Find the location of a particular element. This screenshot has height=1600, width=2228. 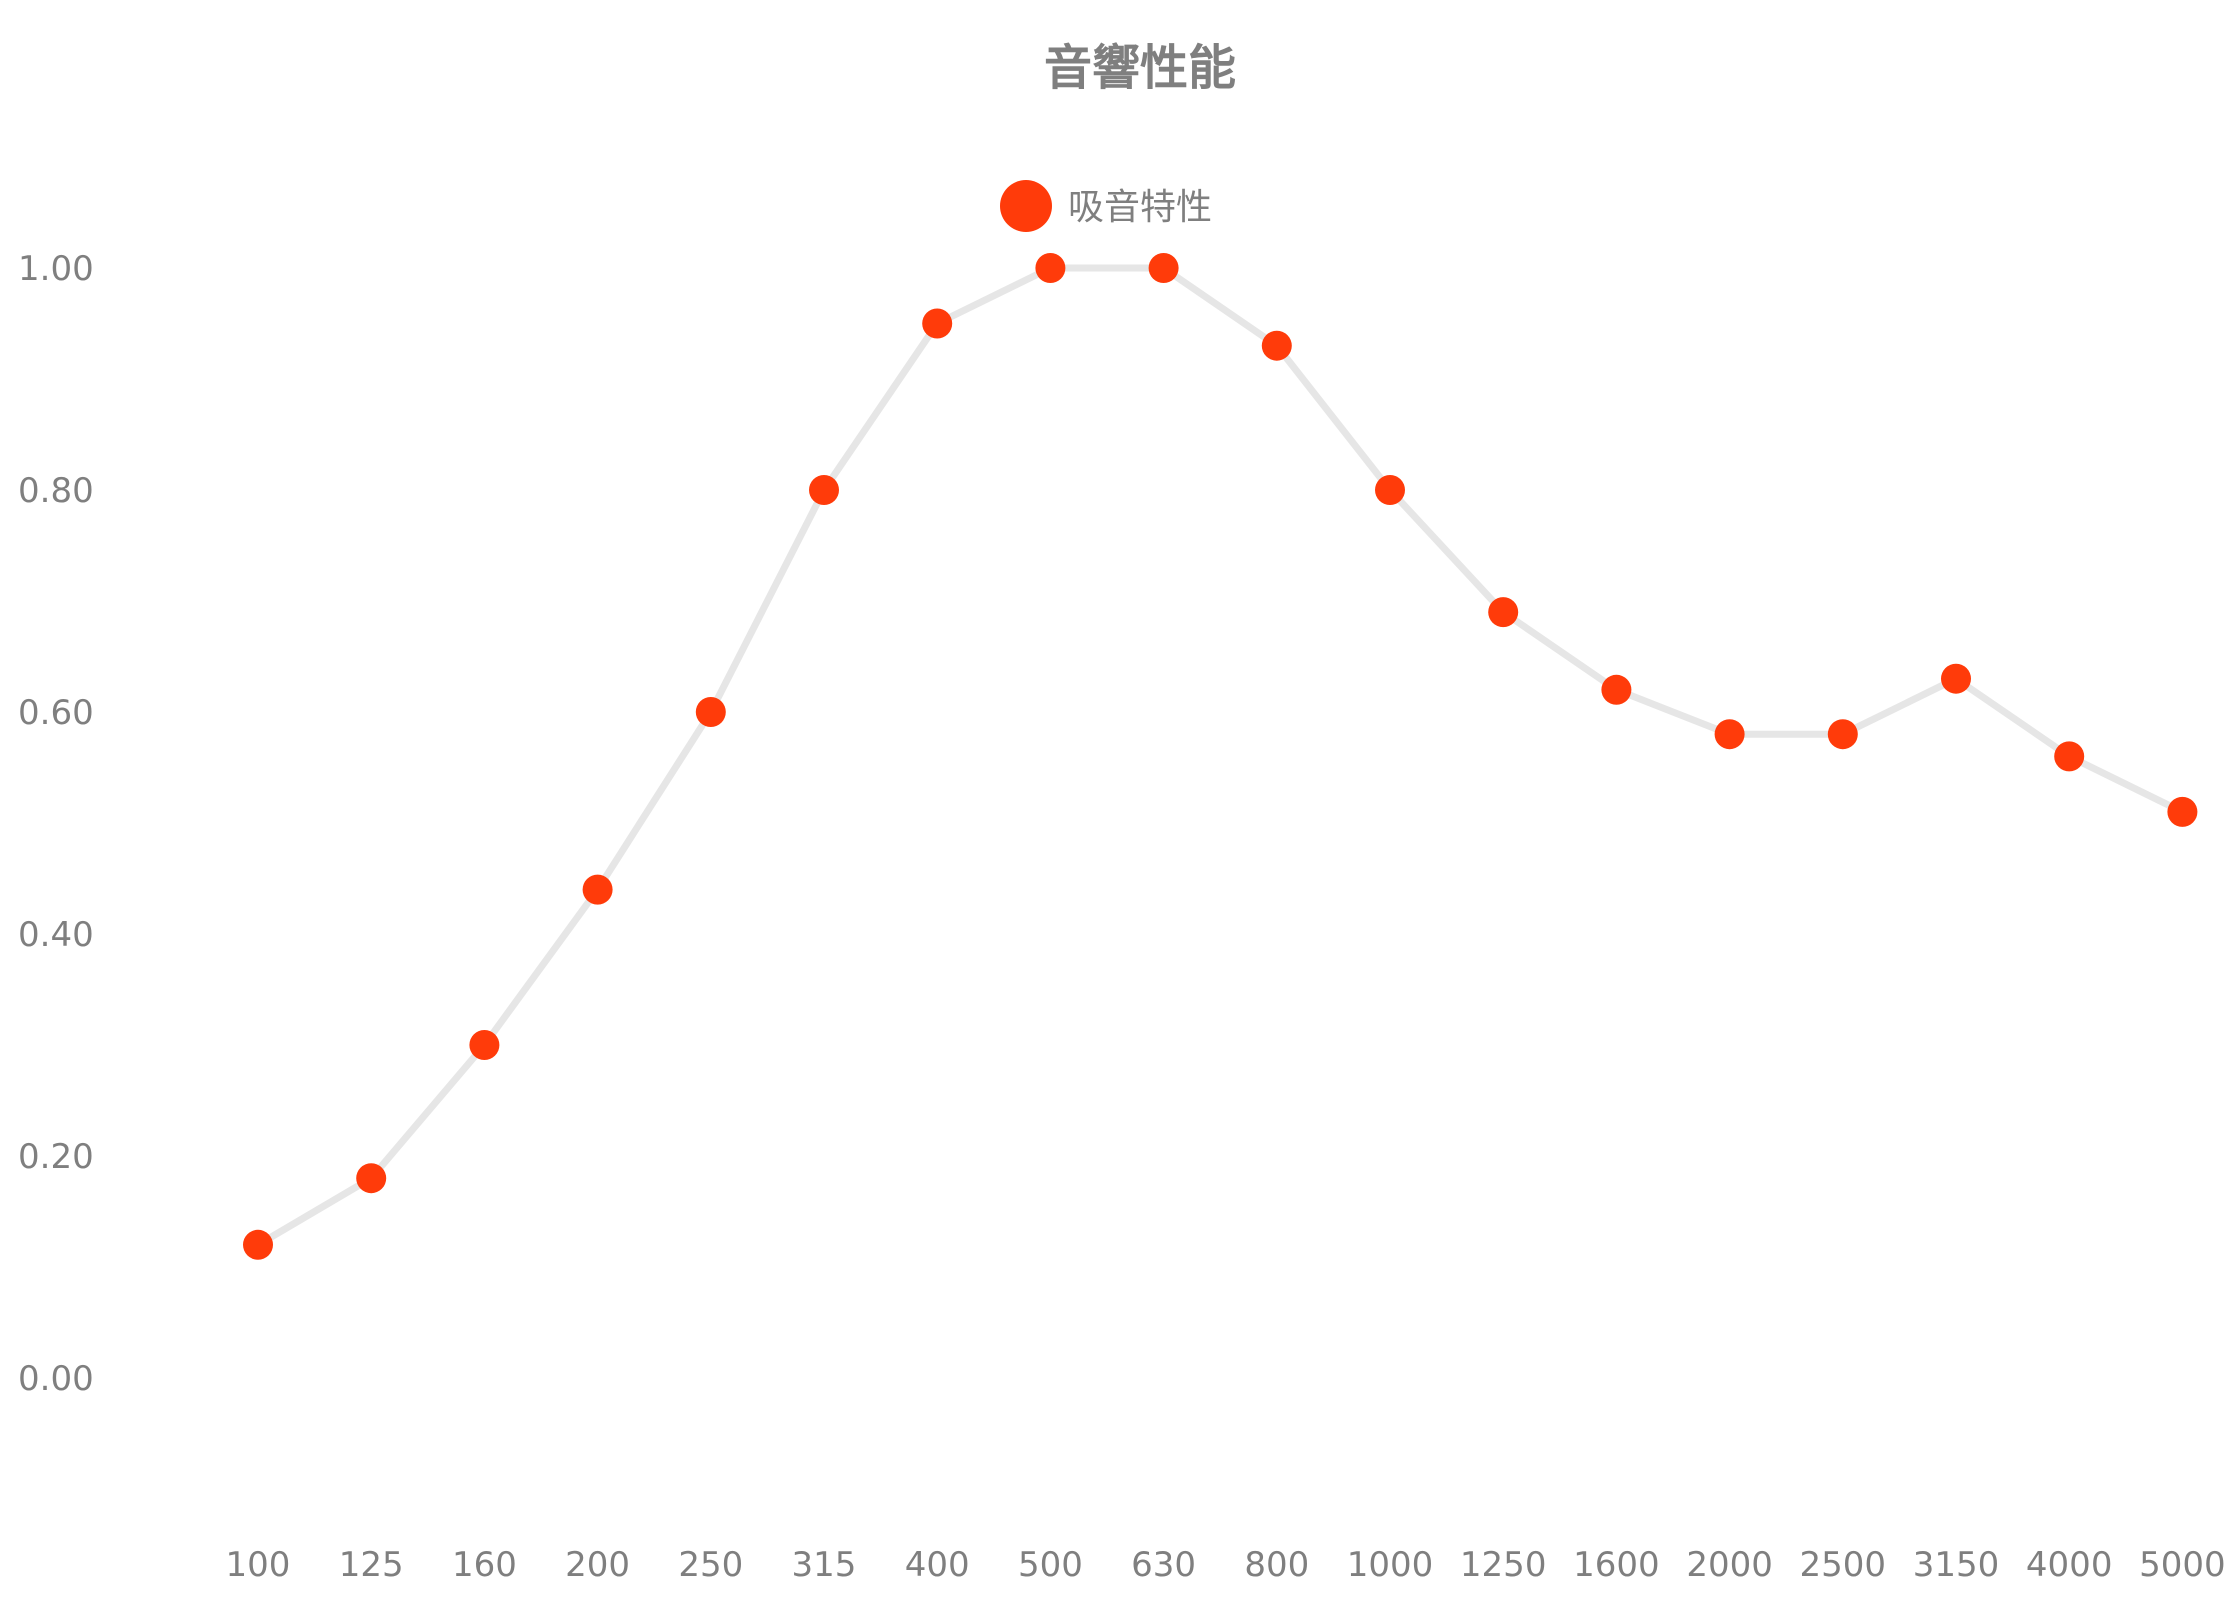

x-tick-label: 315 is located at coordinates (824, 1565).